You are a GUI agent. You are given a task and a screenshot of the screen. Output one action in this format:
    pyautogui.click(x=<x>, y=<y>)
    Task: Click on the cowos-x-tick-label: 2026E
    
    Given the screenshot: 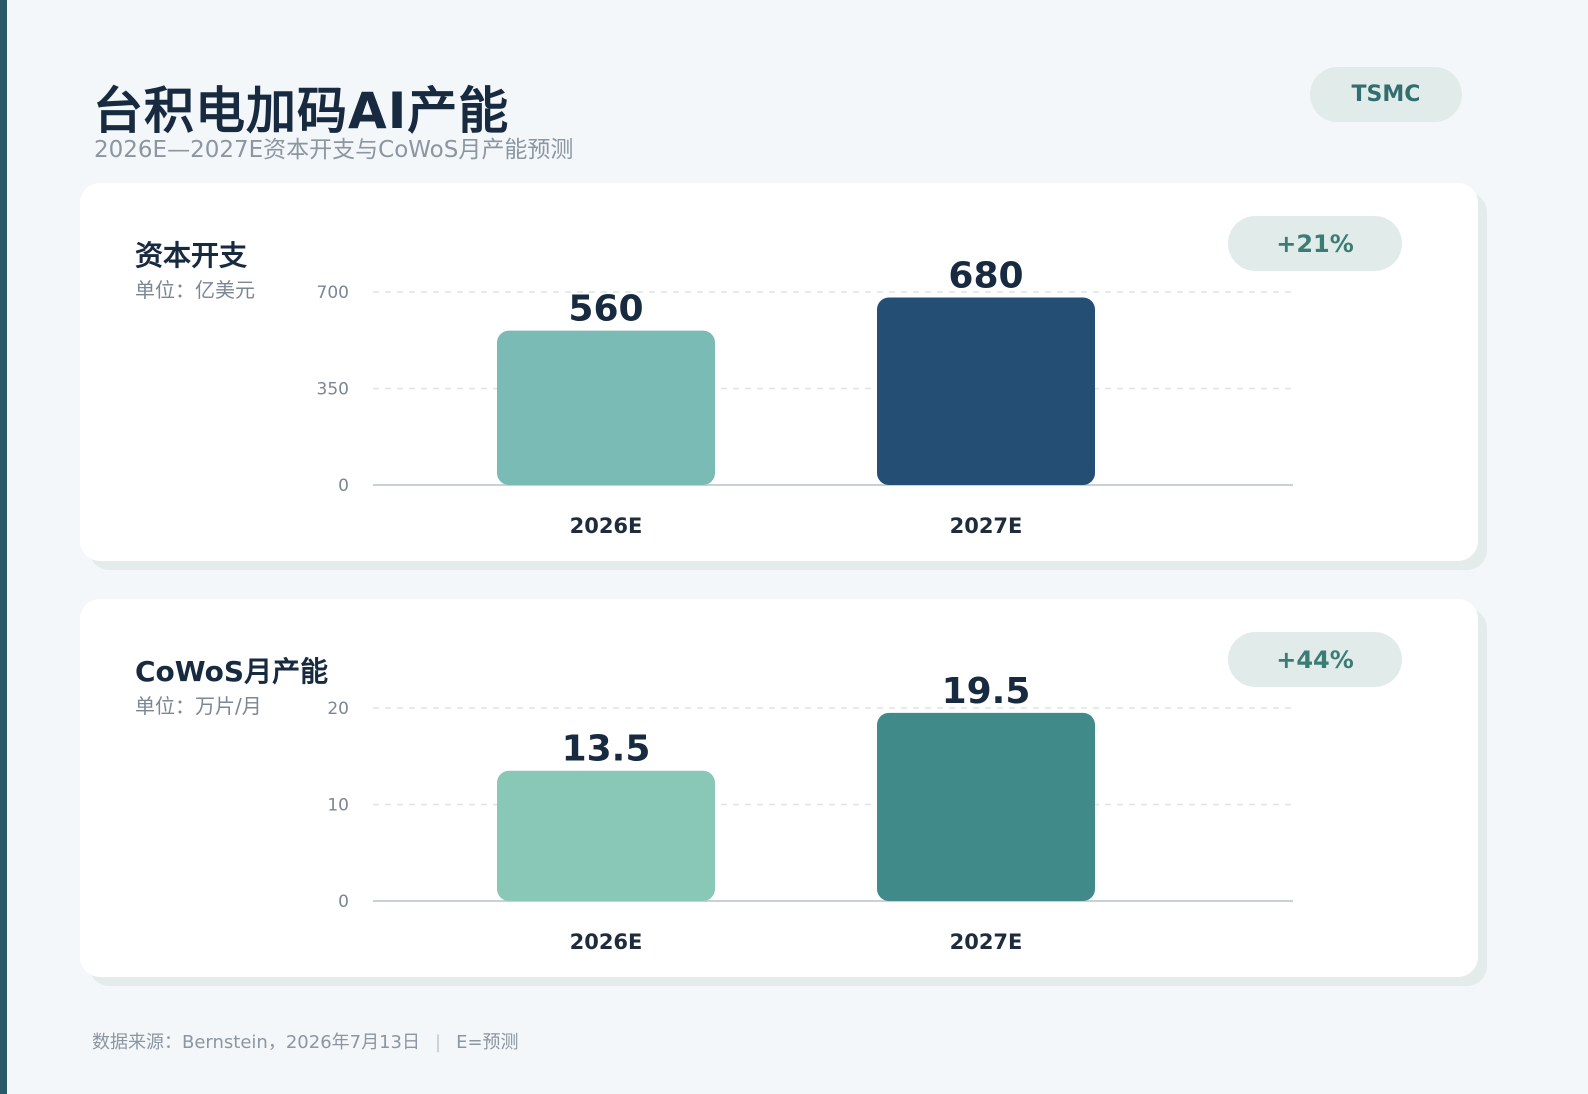 What is the action you would take?
    pyautogui.click(x=606, y=942)
    